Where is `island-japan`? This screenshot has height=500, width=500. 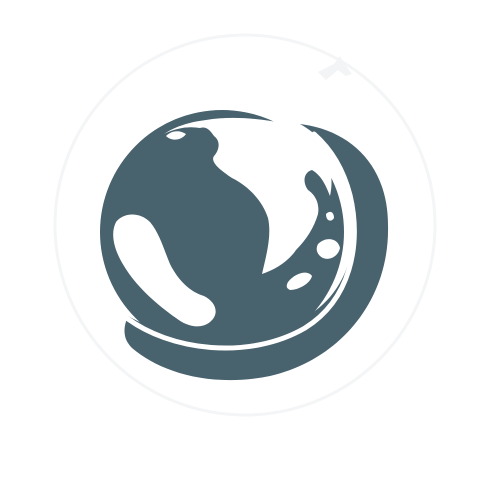 island-japan is located at coordinates (328, 249).